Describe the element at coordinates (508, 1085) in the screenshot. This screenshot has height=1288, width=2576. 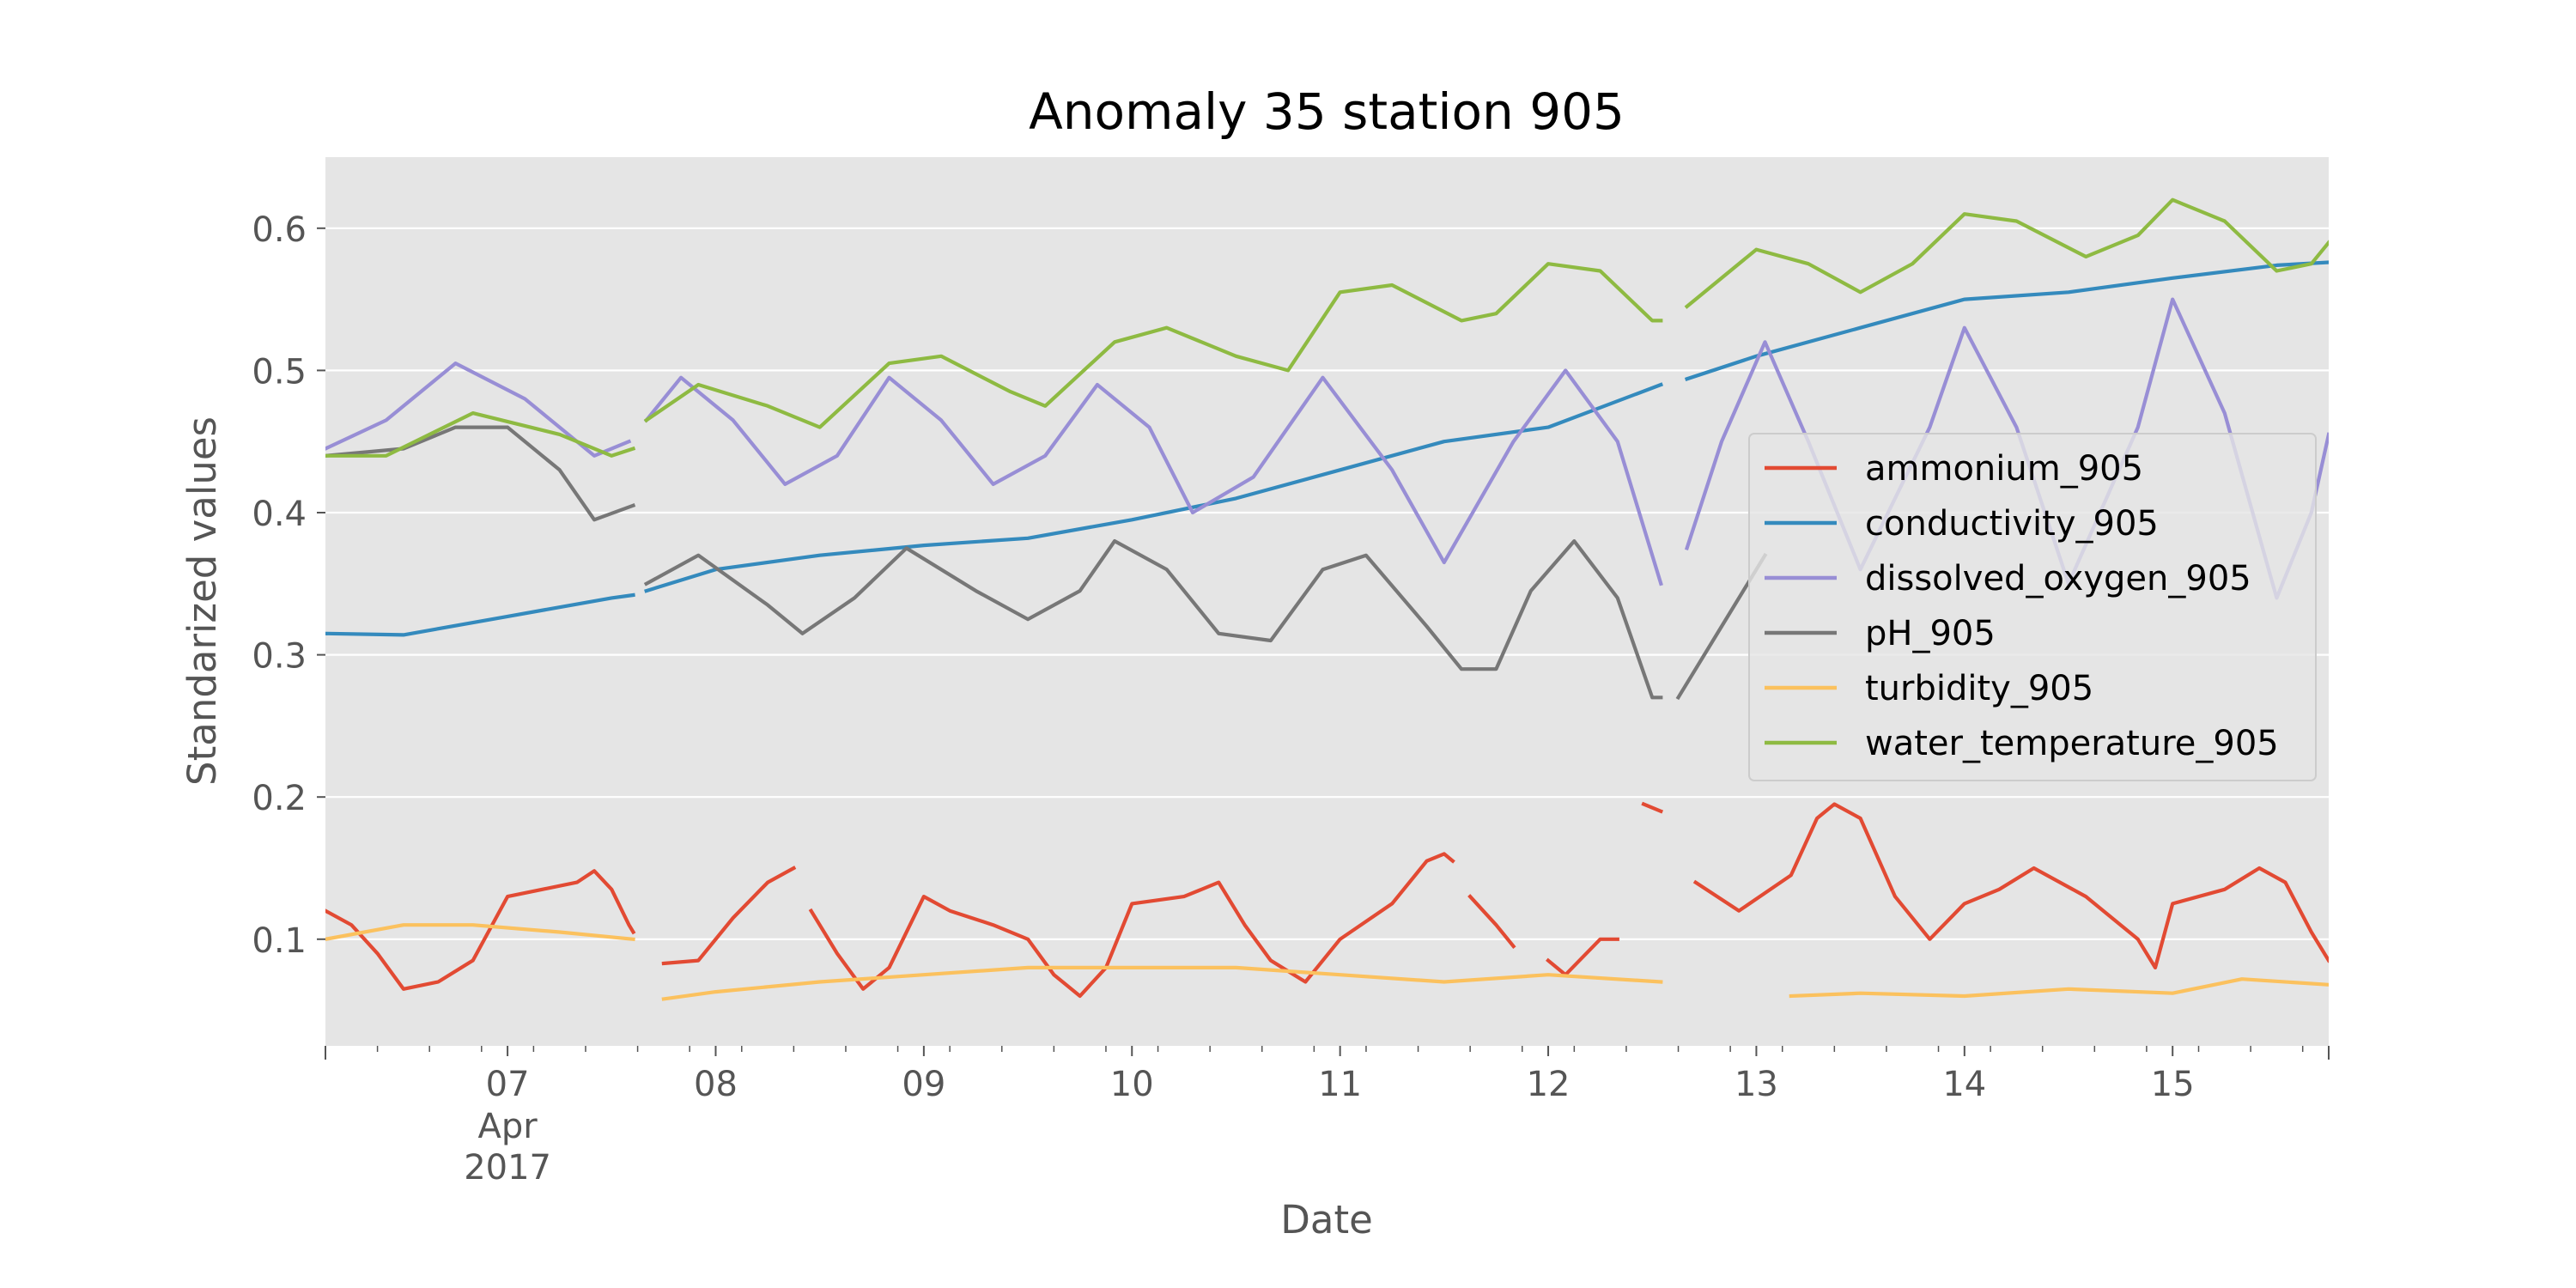
I see `x-tick-label: 07` at that location.